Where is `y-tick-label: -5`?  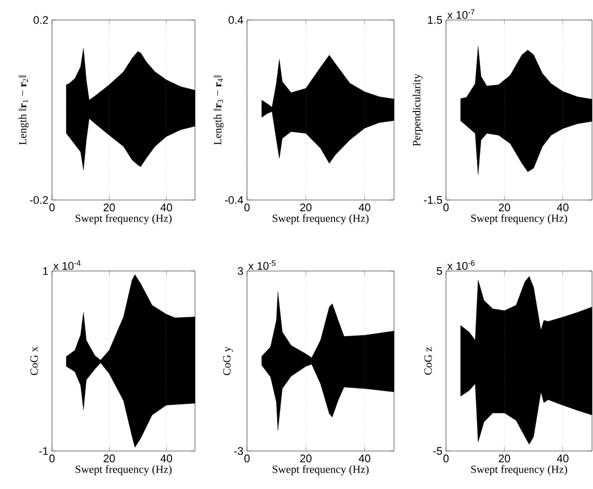
y-tick-label: -5 is located at coordinates (437, 451).